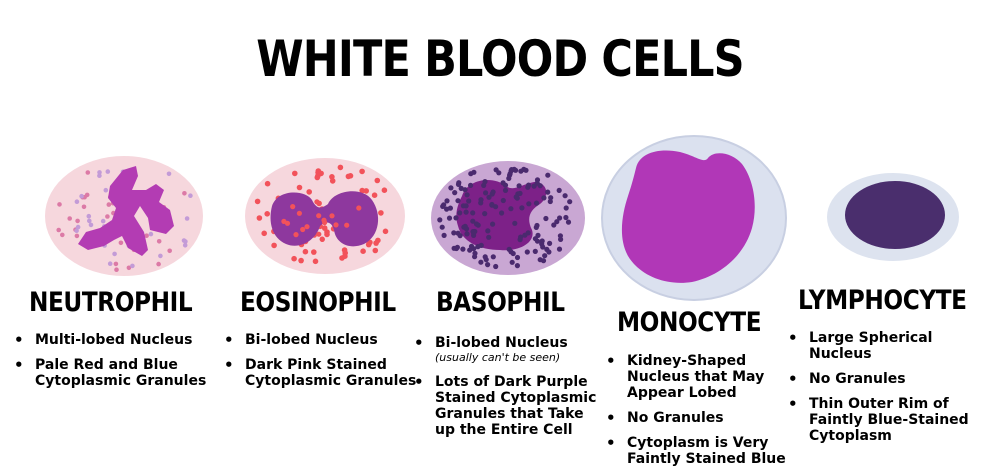 This screenshot has width=1000, height=476. What do you see at coordinates (112, 373) in the screenshot?
I see `list-item: Pale Red and Blue Cytoplasmic Granules` at bounding box center [112, 373].